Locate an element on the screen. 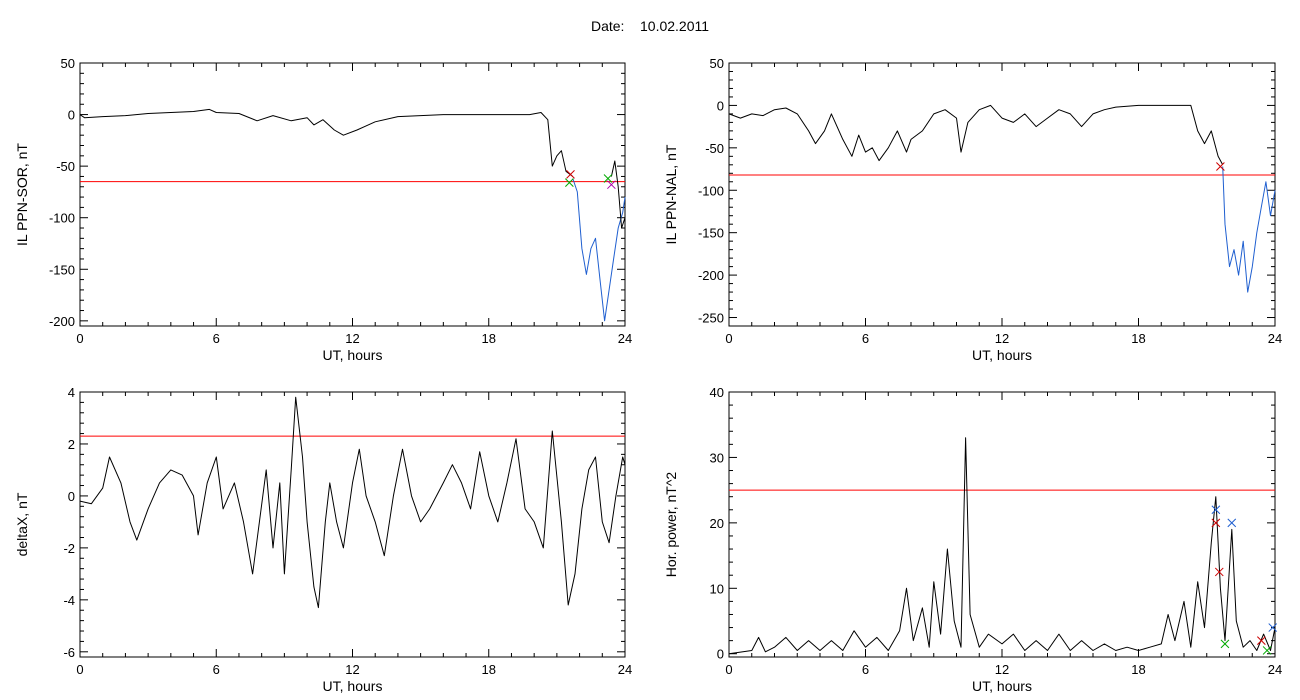 This screenshot has width=1300, height=700. y-axis-label: Hor. power, nT^2 is located at coordinates (671, 525).